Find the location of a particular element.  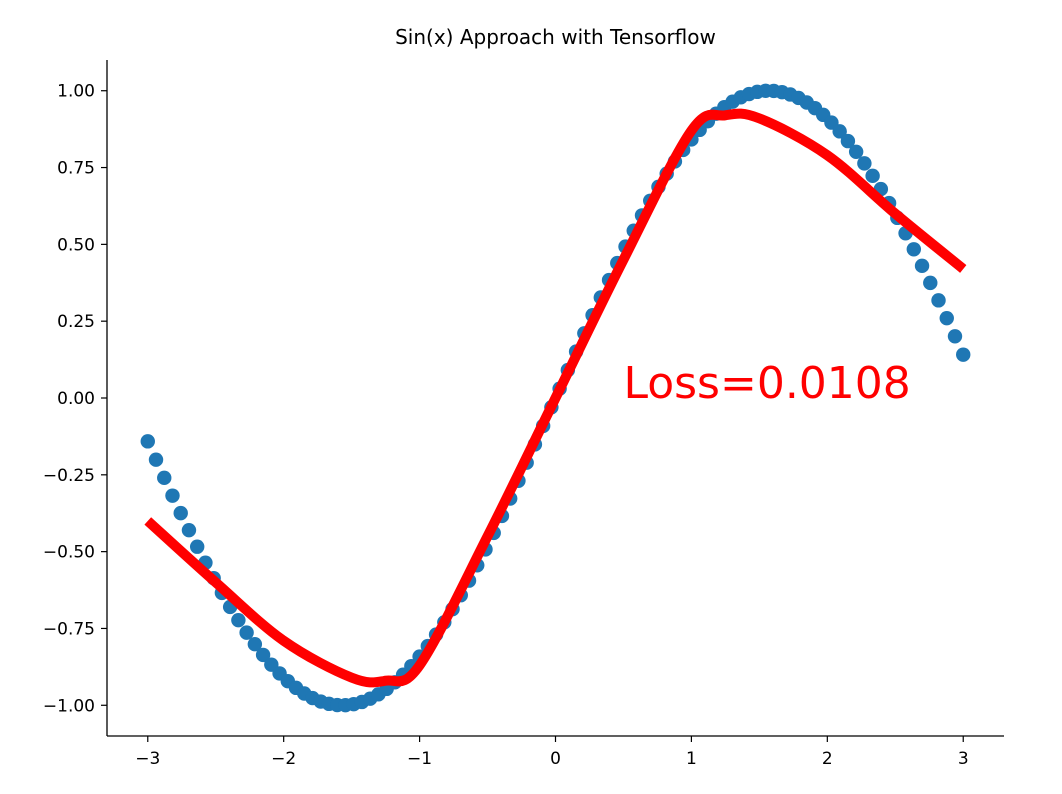

y-tick-label: 0.25 is located at coordinates (76, 322).